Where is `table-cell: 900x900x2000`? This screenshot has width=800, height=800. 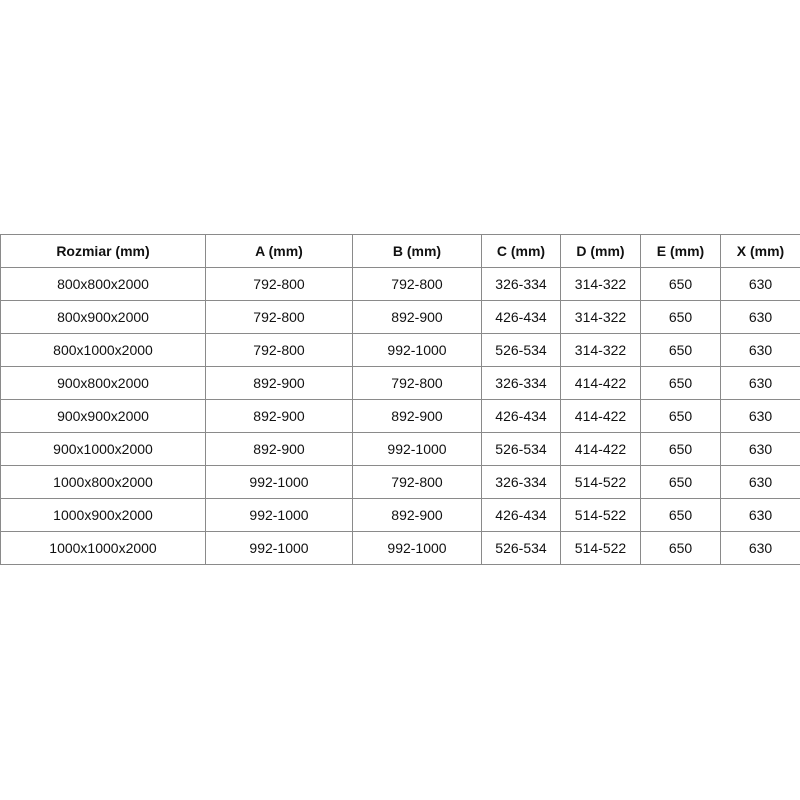 table-cell: 900x900x2000 is located at coordinates (103, 416).